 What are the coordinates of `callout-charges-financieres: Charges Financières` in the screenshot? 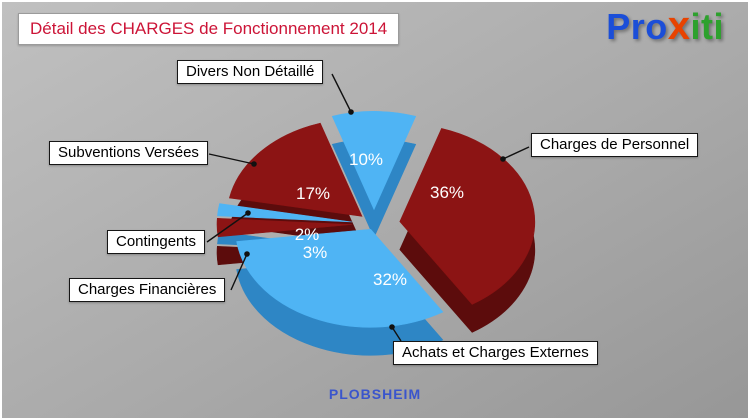 It's located at (147, 290).